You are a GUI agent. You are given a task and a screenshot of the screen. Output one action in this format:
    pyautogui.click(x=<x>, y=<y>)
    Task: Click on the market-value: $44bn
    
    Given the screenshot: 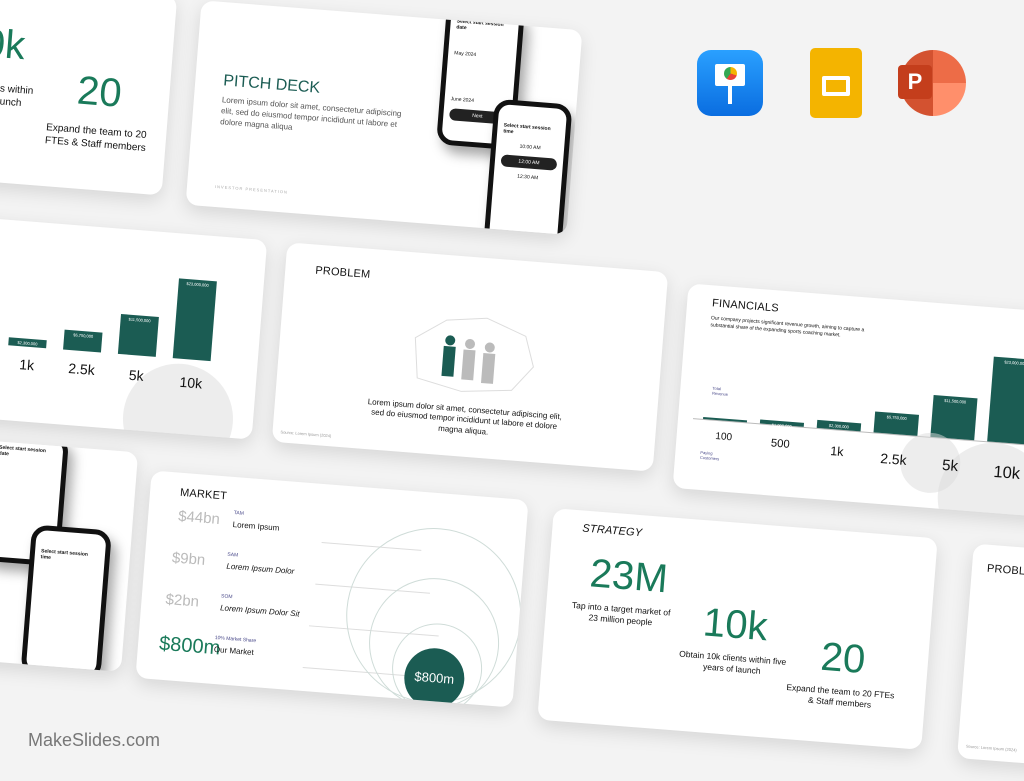 What is the action you would take?
    pyautogui.click(x=199, y=517)
    